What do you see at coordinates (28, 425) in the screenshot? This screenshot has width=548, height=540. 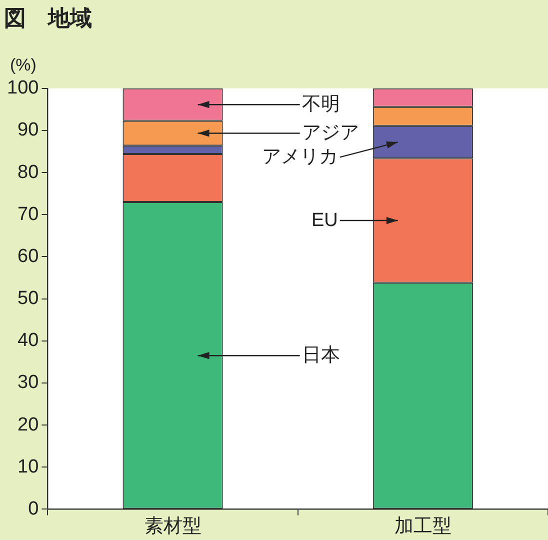 I see `y-tick-label: 20` at bounding box center [28, 425].